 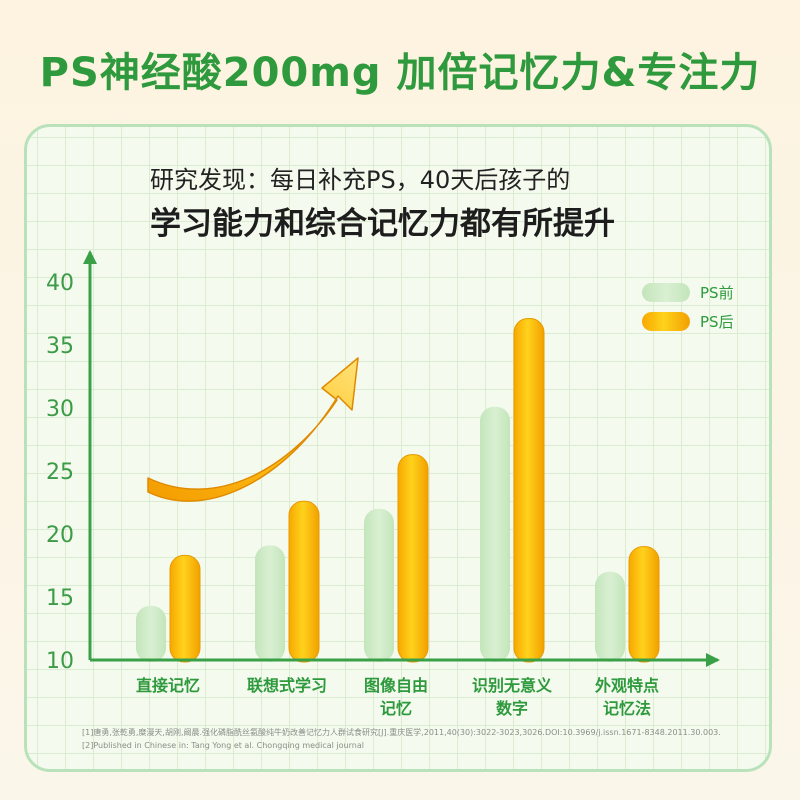 What do you see at coordinates (400, 73) in the screenshot?
I see `headline: PS神经酸200mg 加倍记忆力&专注力` at bounding box center [400, 73].